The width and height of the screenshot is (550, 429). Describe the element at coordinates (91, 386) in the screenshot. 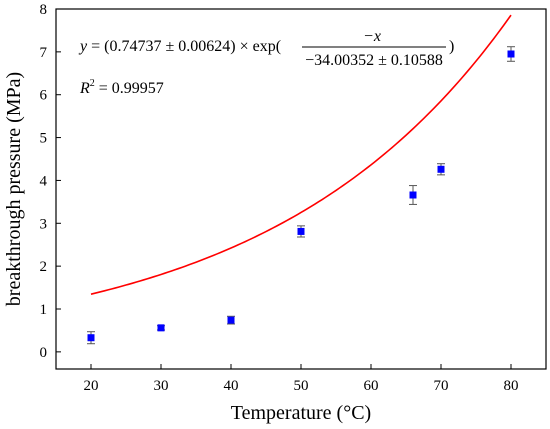

I see `x-tick-label-20: 20` at that location.